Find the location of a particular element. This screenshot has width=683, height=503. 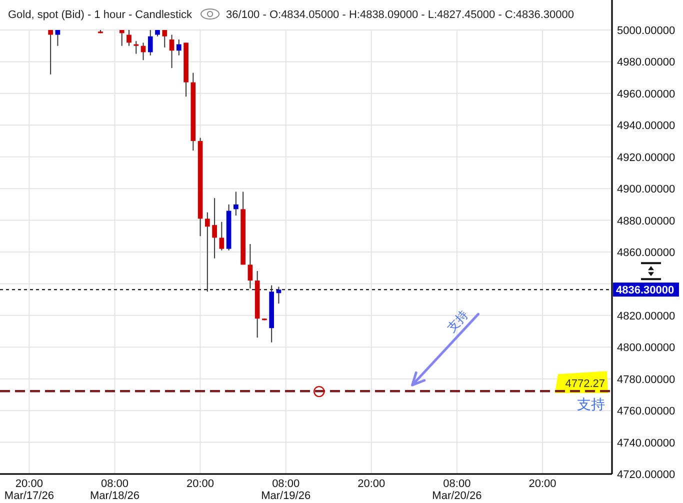

price-label: 4836.30000 is located at coordinates (646, 289).